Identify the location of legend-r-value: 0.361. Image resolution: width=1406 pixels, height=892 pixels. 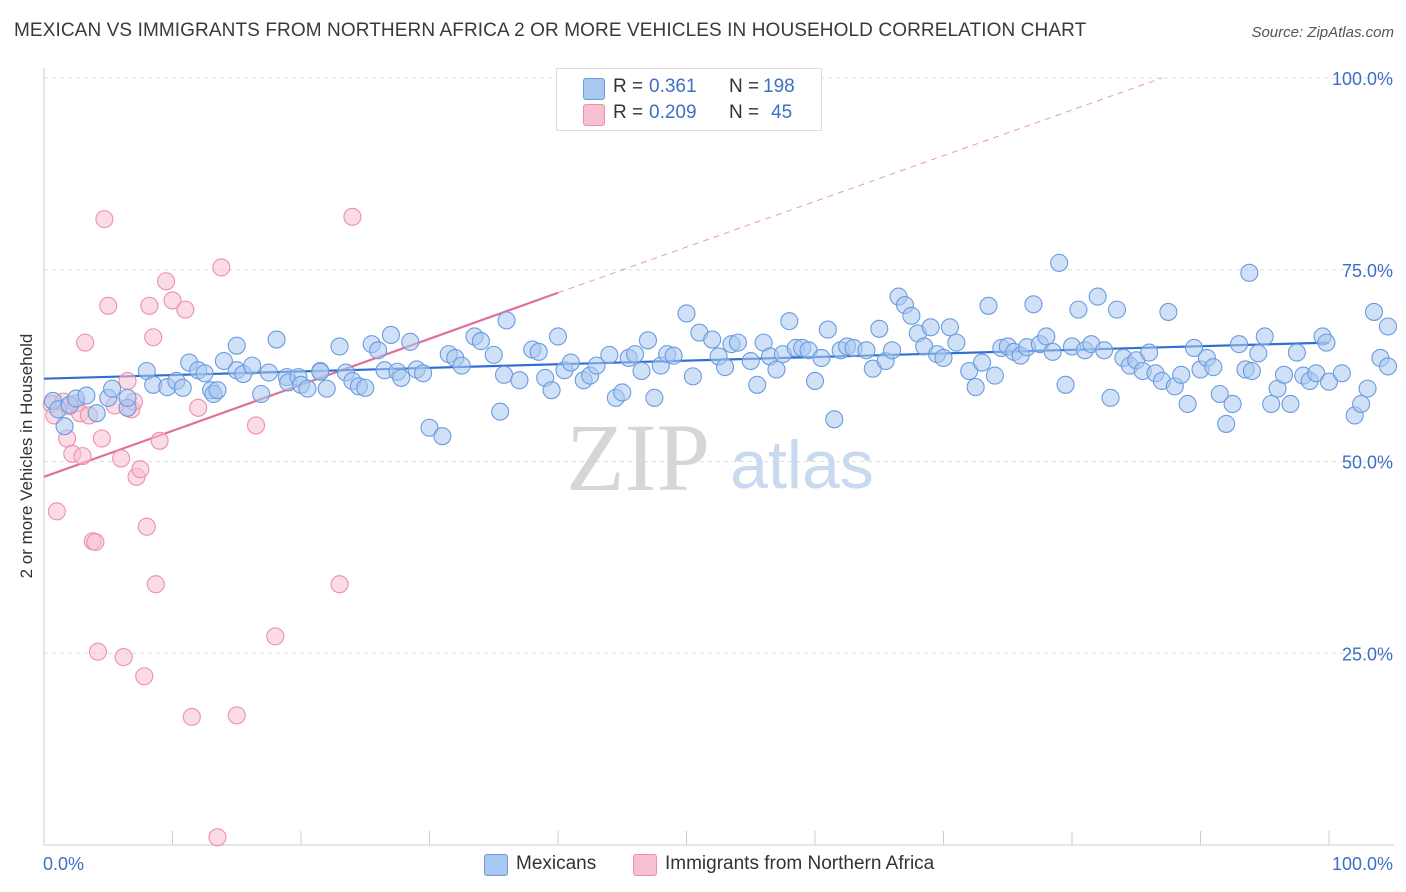
(673, 86).